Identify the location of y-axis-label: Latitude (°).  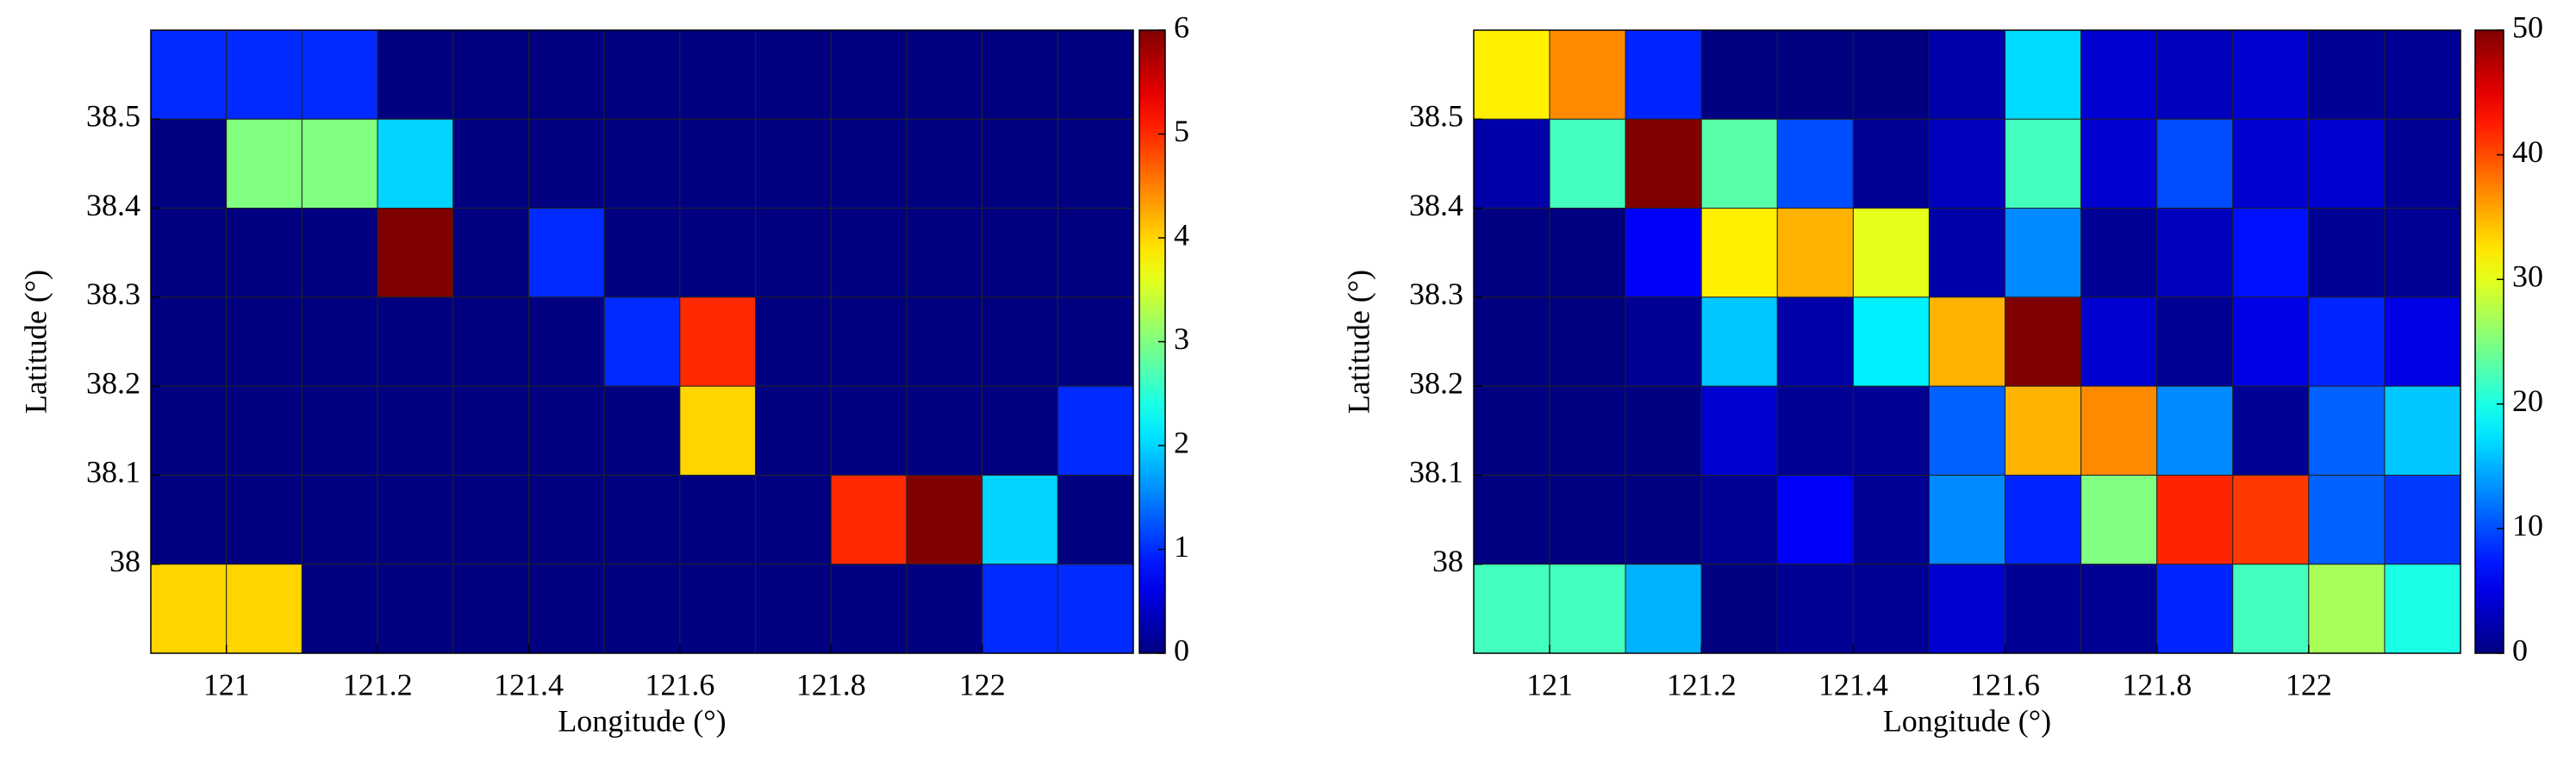
(35, 342).